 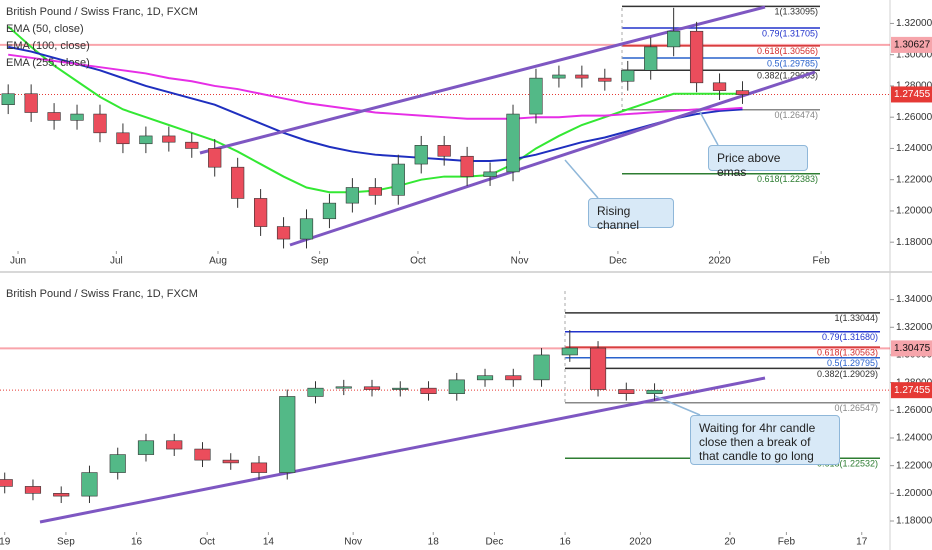 I want to click on fib-label: 1(1.33044), so click(x=856, y=318).